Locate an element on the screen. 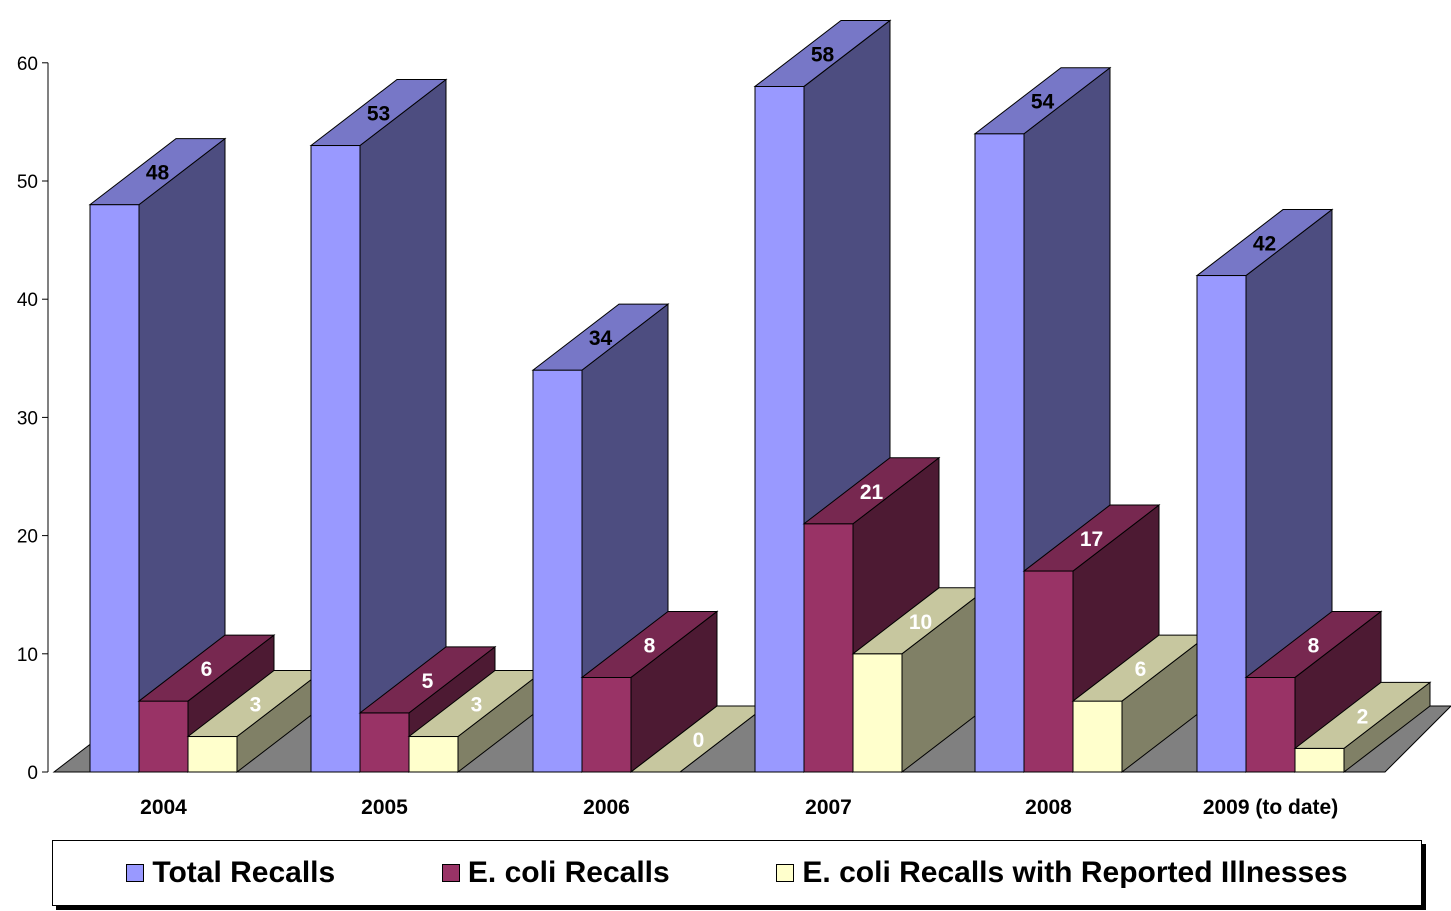 The height and width of the screenshot is (911, 1451). x-category-label: 2008 is located at coordinates (1048, 807).